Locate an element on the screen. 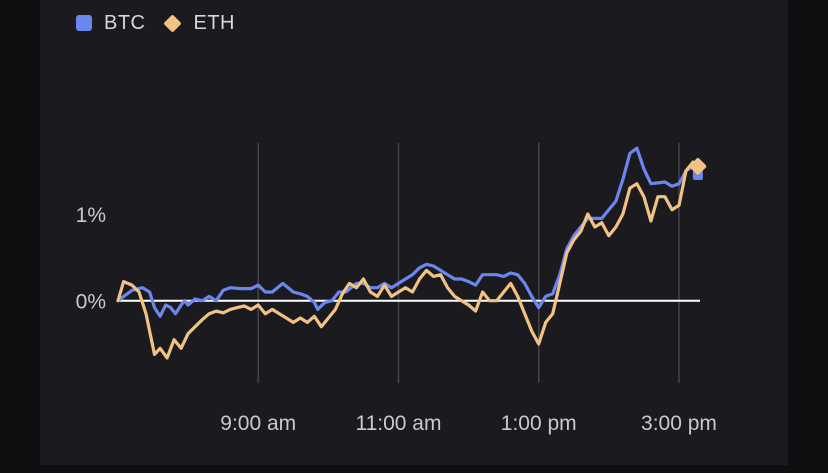 The height and width of the screenshot is (473, 828). legend-btc-label: BTC is located at coordinates (125, 22).